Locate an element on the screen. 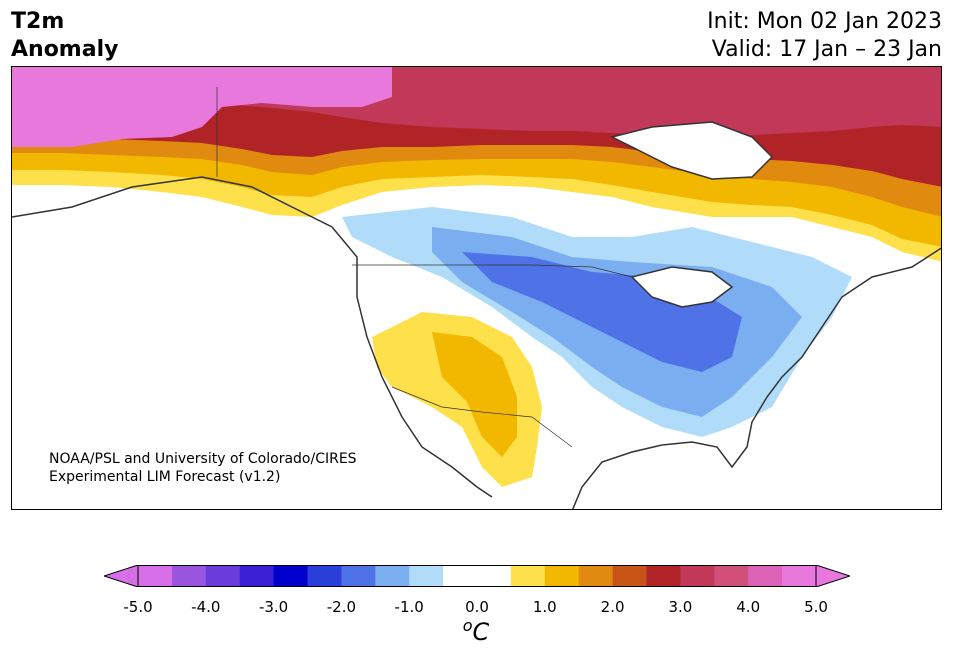  colorbar-tick-label: 0.0 is located at coordinates (477, 607).